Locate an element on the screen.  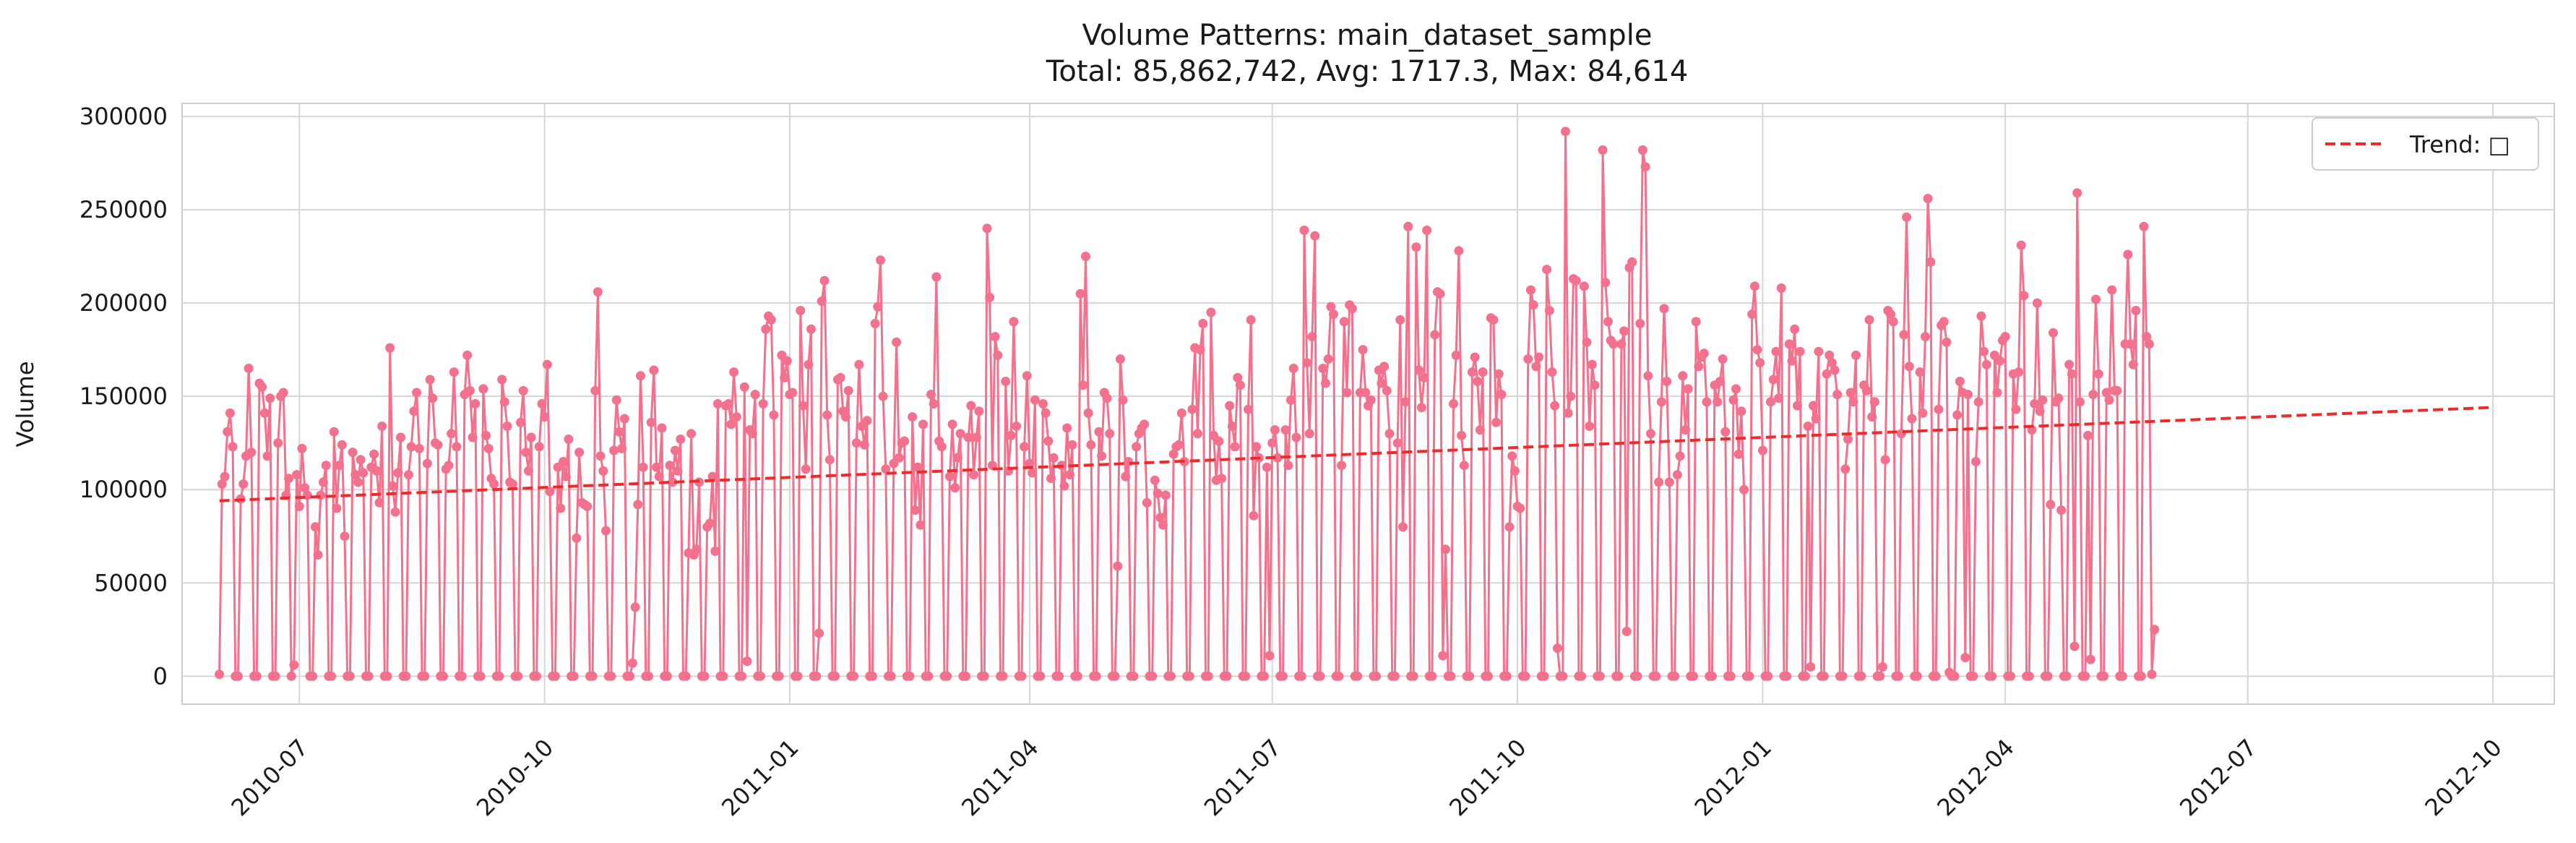
x-tick-label: 2011-01 is located at coordinates (760, 777).